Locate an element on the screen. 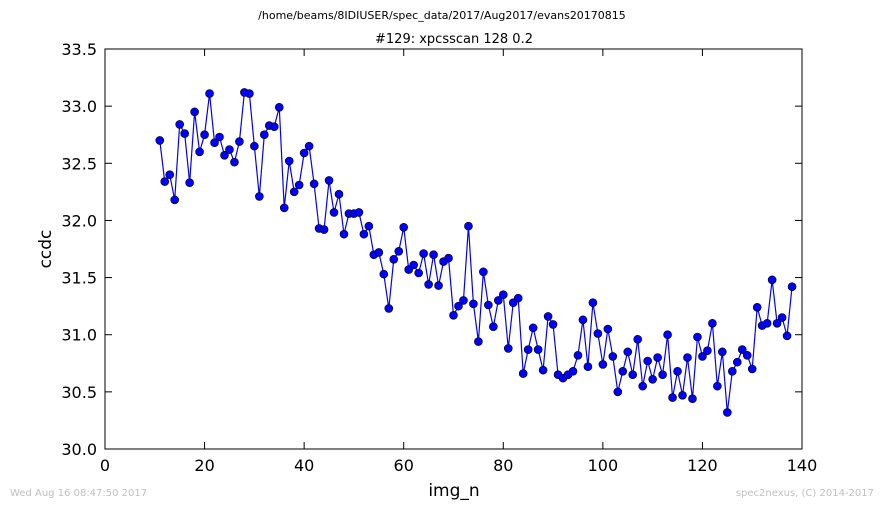  x-tick-label: 120 is located at coordinates (702, 465).